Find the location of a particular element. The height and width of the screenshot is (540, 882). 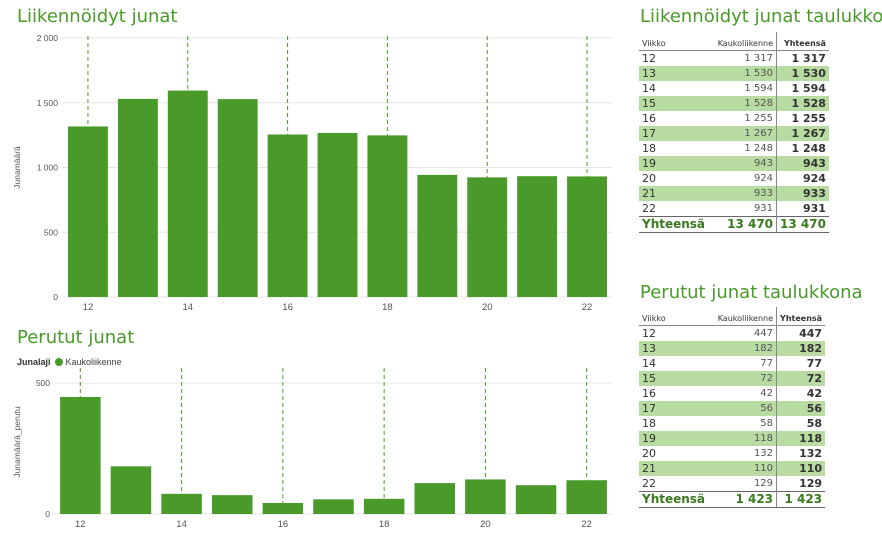

kaukoliikenne-cell: 1 530 is located at coordinates (742, 73).